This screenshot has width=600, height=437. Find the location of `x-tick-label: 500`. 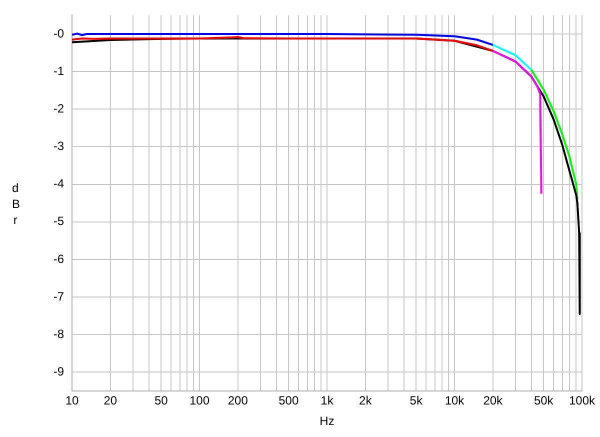

x-tick-label: 500 is located at coordinates (288, 401).